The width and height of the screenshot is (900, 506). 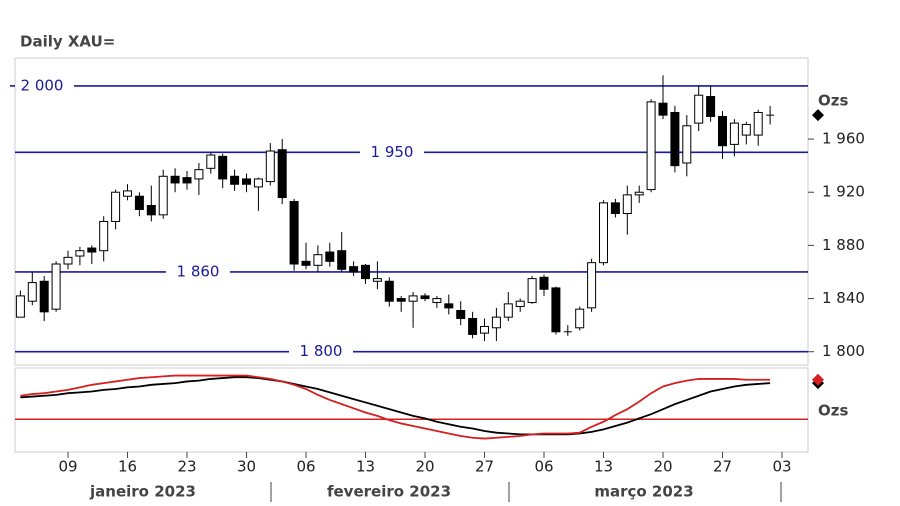 What do you see at coordinates (246, 467) in the screenshot?
I see `x-tick-label: 30` at bounding box center [246, 467].